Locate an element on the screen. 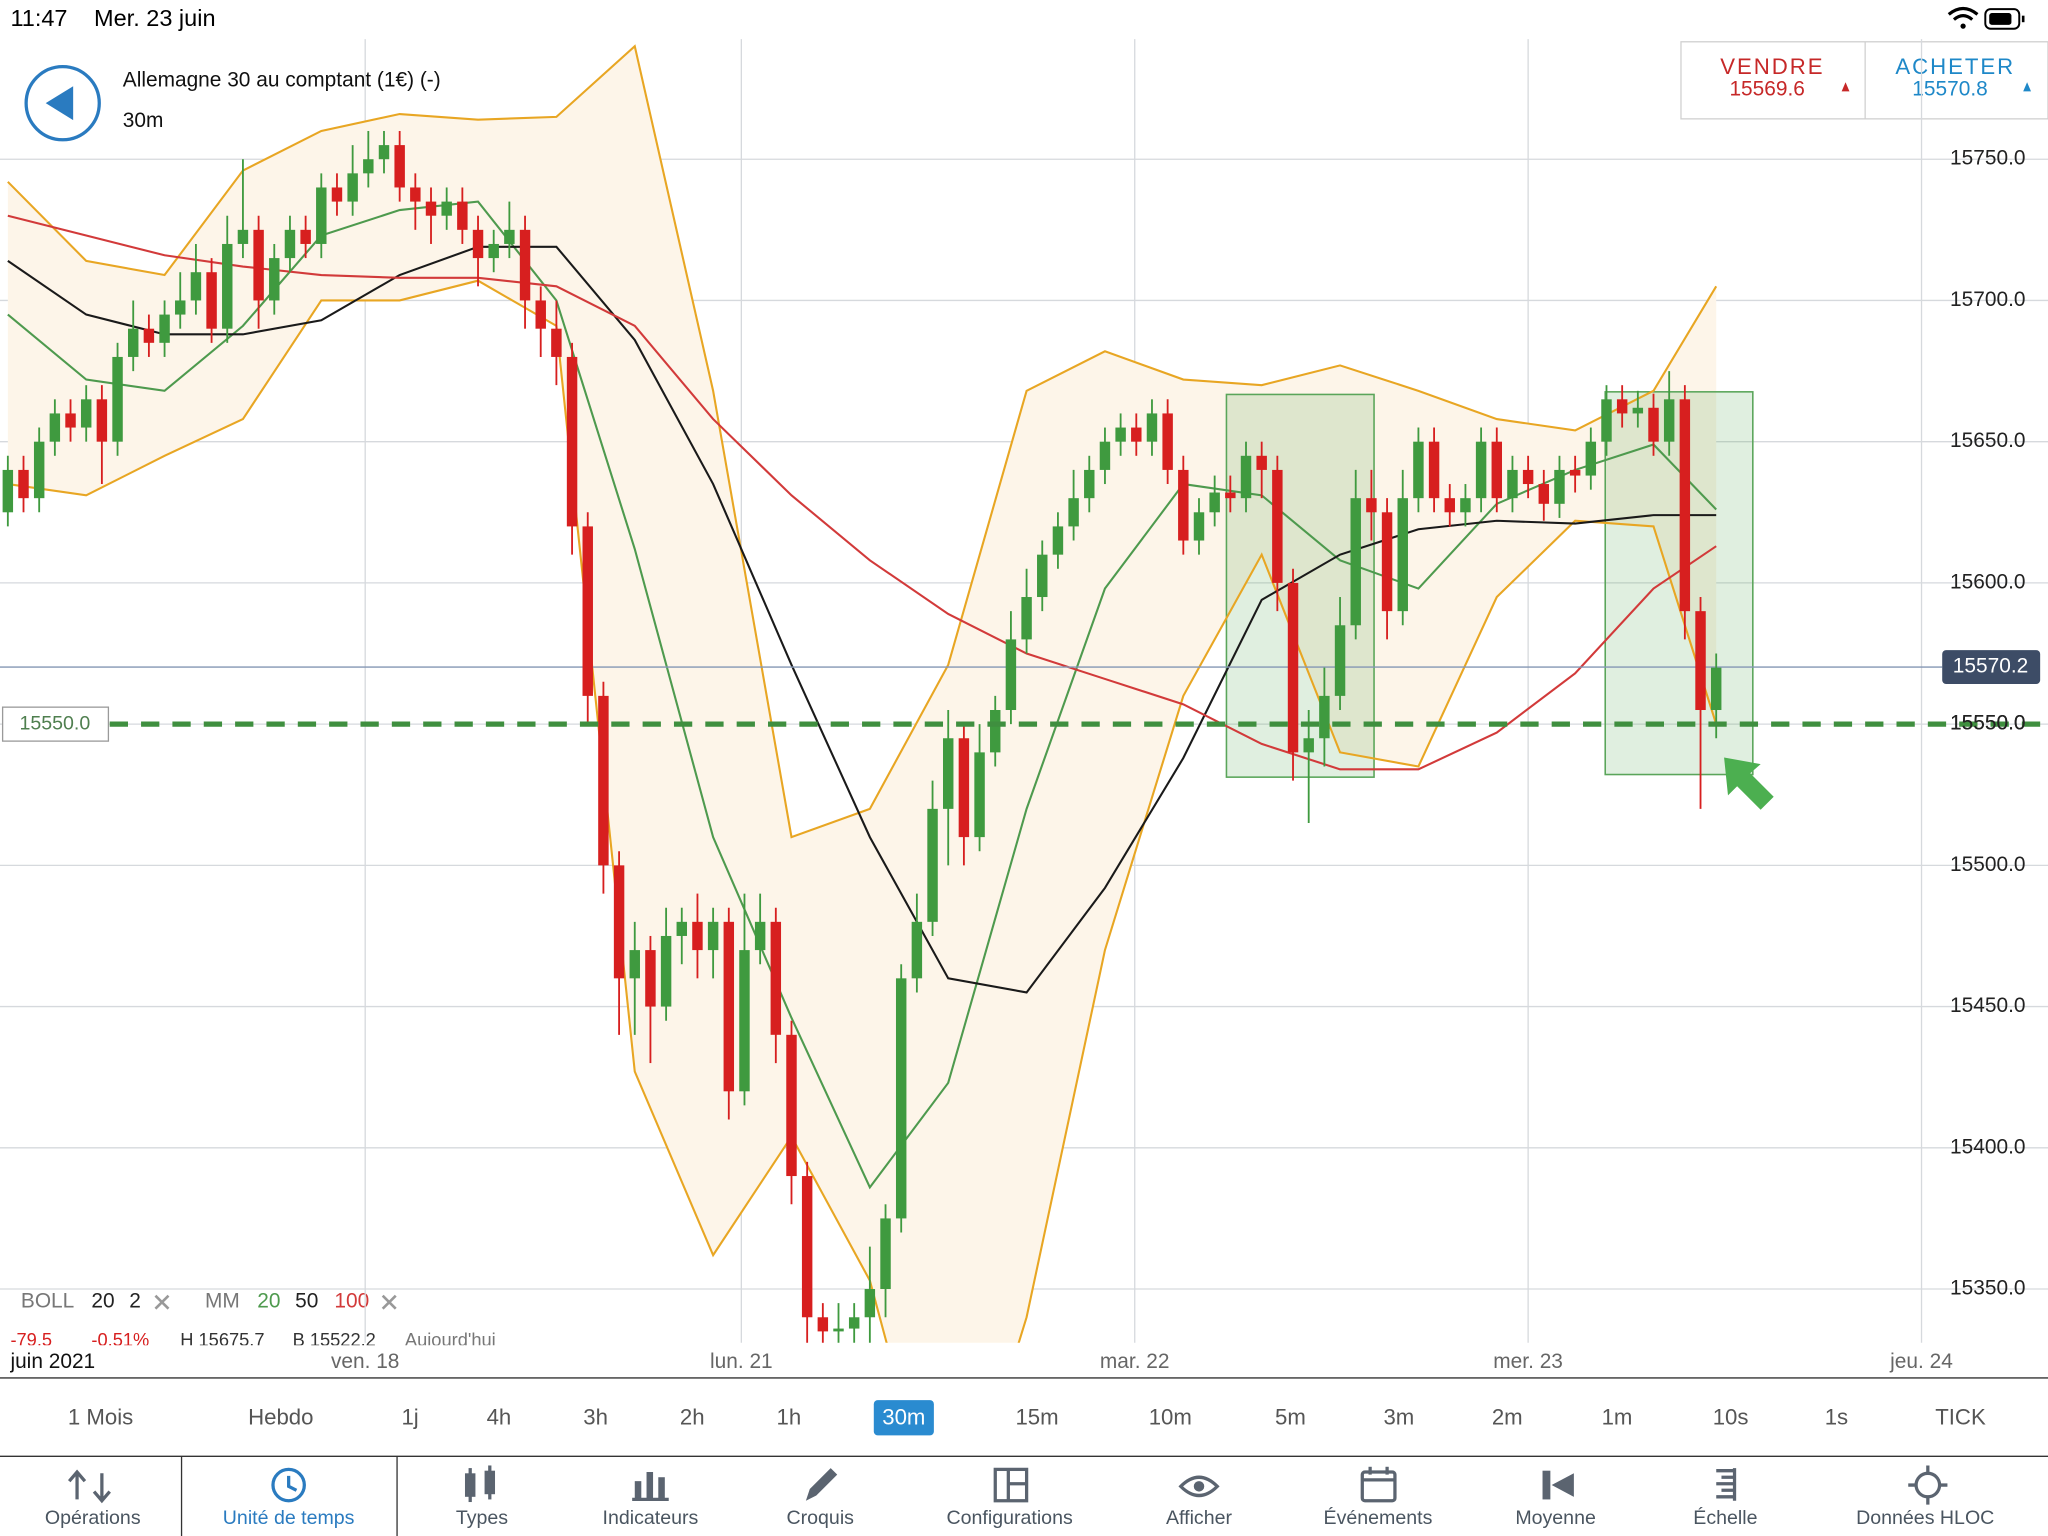 Image resolution: width=2048 pixels, height=1536 pixels. x-tick-label: jeu. 24 is located at coordinates (1921, 1361).